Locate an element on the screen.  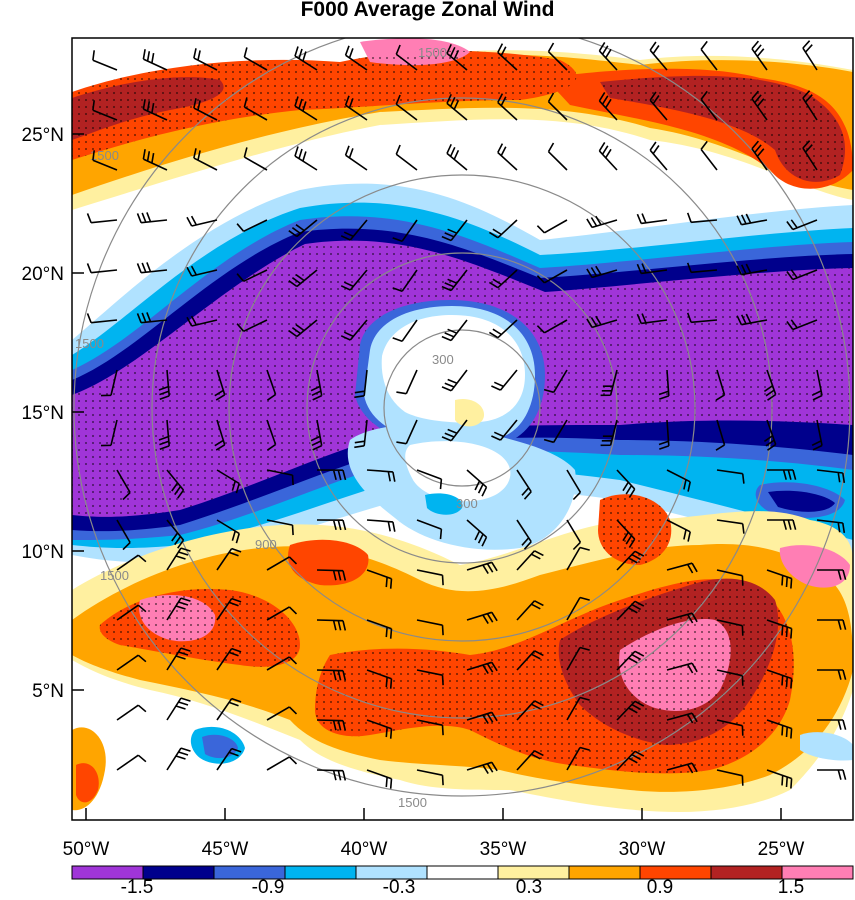
ring-label-1500-left: 1500 is located at coordinates (89, 343).